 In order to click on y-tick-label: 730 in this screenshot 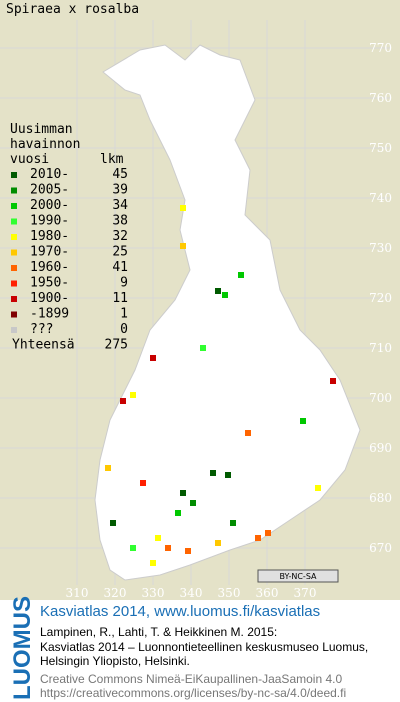, I will do `click(380, 248)`.